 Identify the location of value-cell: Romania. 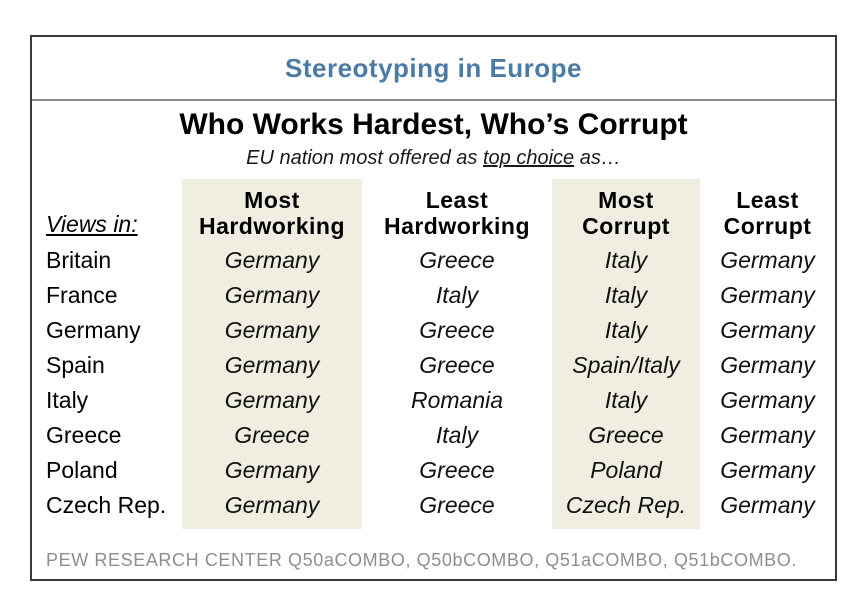
(457, 400).